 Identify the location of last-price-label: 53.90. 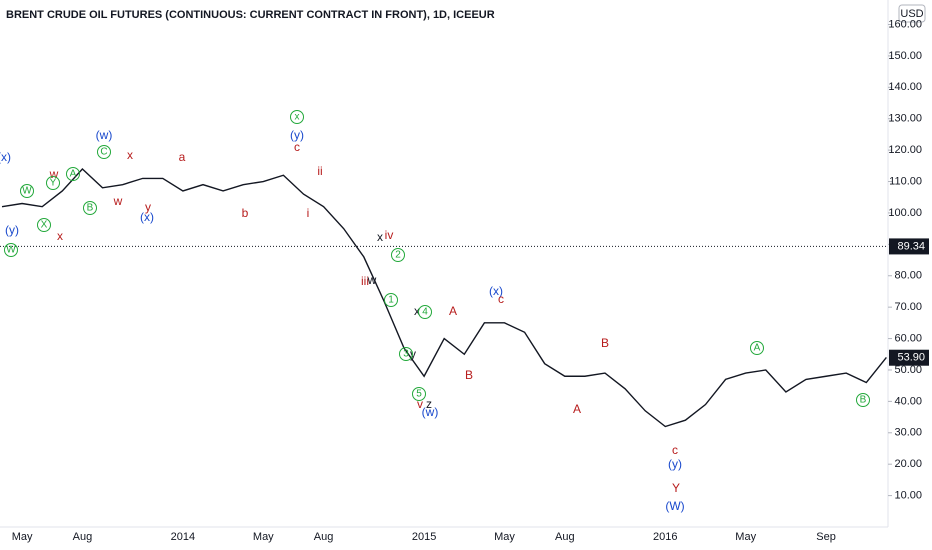
(911, 358).